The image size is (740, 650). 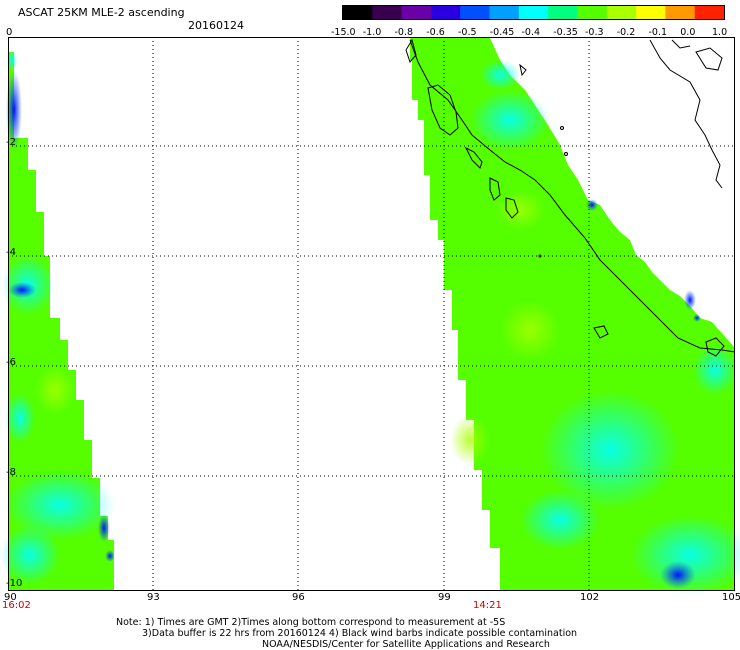 I want to click on y-tick-label: -2, so click(x=11, y=142).